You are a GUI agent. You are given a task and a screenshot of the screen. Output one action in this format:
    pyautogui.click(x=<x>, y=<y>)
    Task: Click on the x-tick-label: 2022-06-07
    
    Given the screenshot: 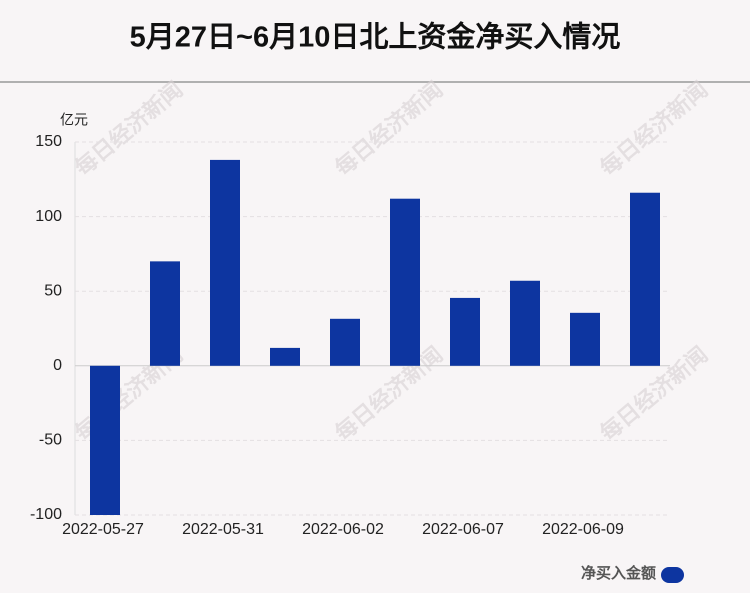 What is the action you would take?
    pyautogui.click(x=463, y=529)
    